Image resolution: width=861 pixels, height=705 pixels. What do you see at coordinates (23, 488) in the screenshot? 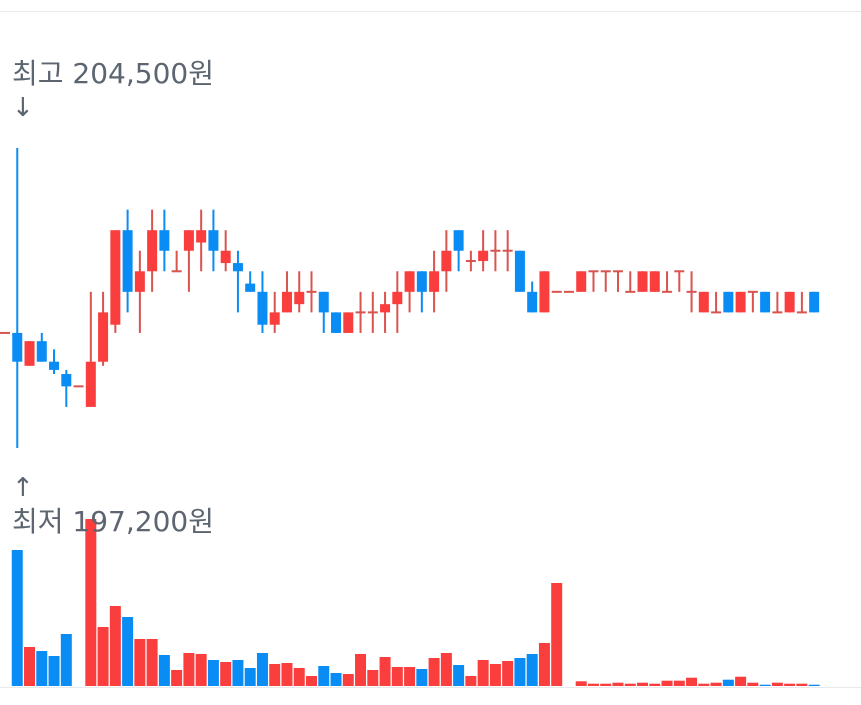
I see `low-arrow-up-icon: ↑` at bounding box center [23, 488].